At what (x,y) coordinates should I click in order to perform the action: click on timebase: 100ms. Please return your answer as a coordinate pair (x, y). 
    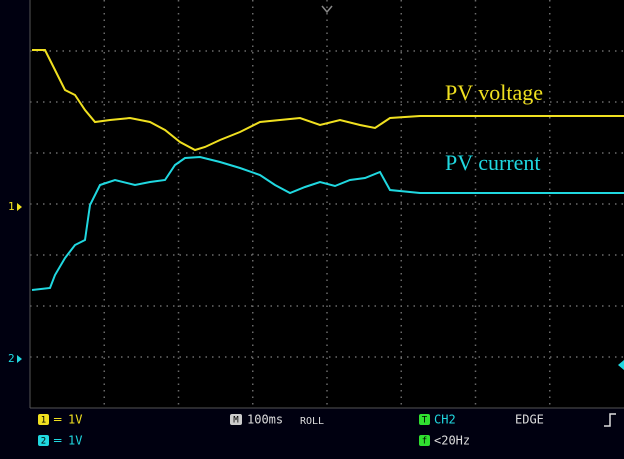
    Looking at the image, I should click on (265, 420).